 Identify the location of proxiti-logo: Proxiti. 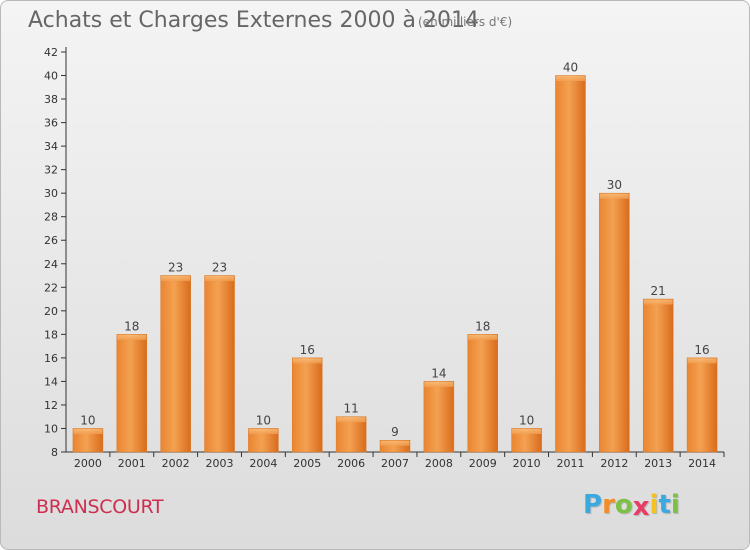
(631, 506).